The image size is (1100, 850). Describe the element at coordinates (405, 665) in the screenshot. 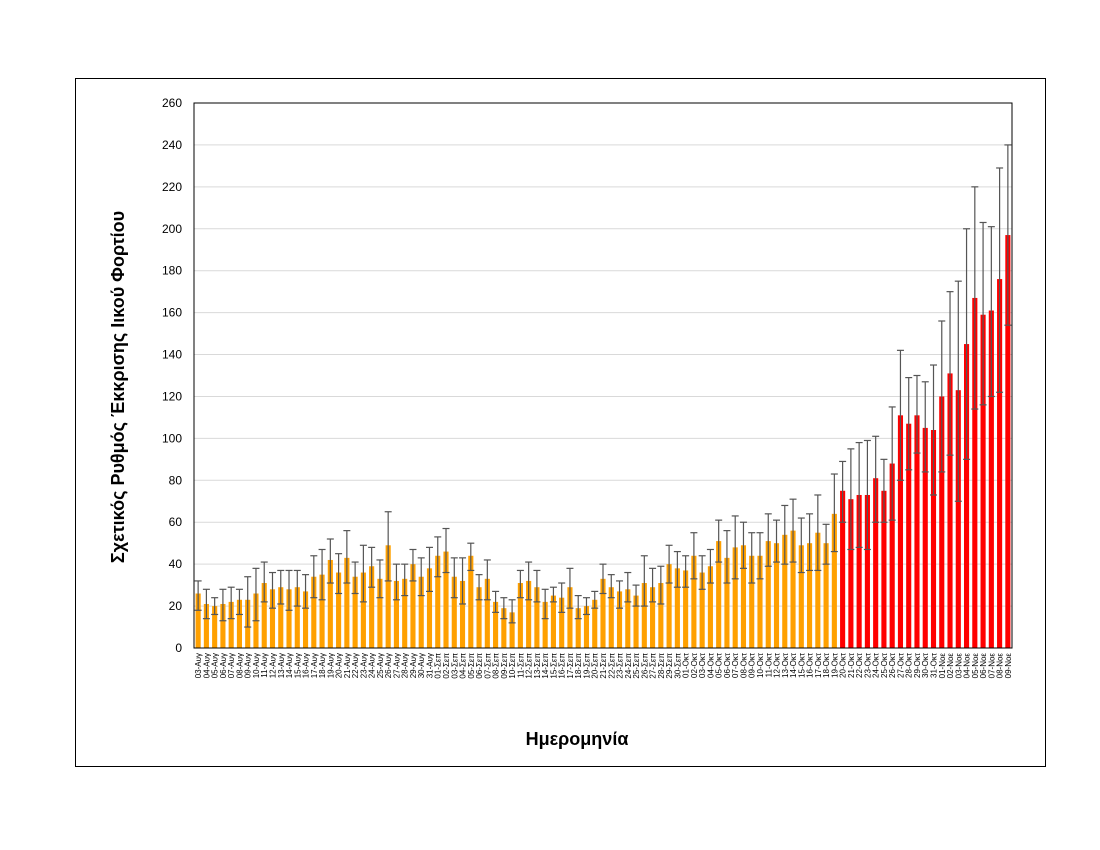

I see `x-tick-label: 28-Αυγ` at that location.